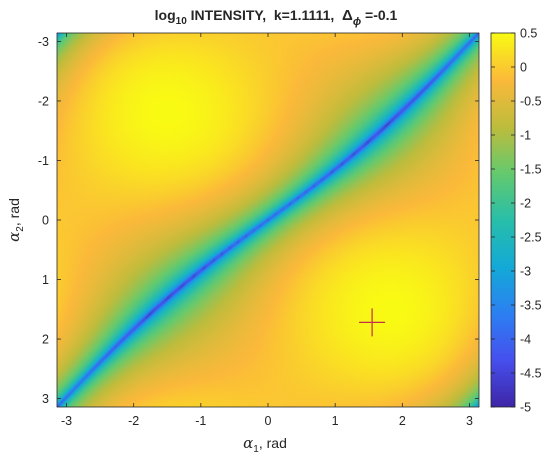 This screenshot has height=471, width=550. What do you see at coordinates (531, 102) in the screenshot?
I see `colorbar-tick-label: -0.5` at bounding box center [531, 102].